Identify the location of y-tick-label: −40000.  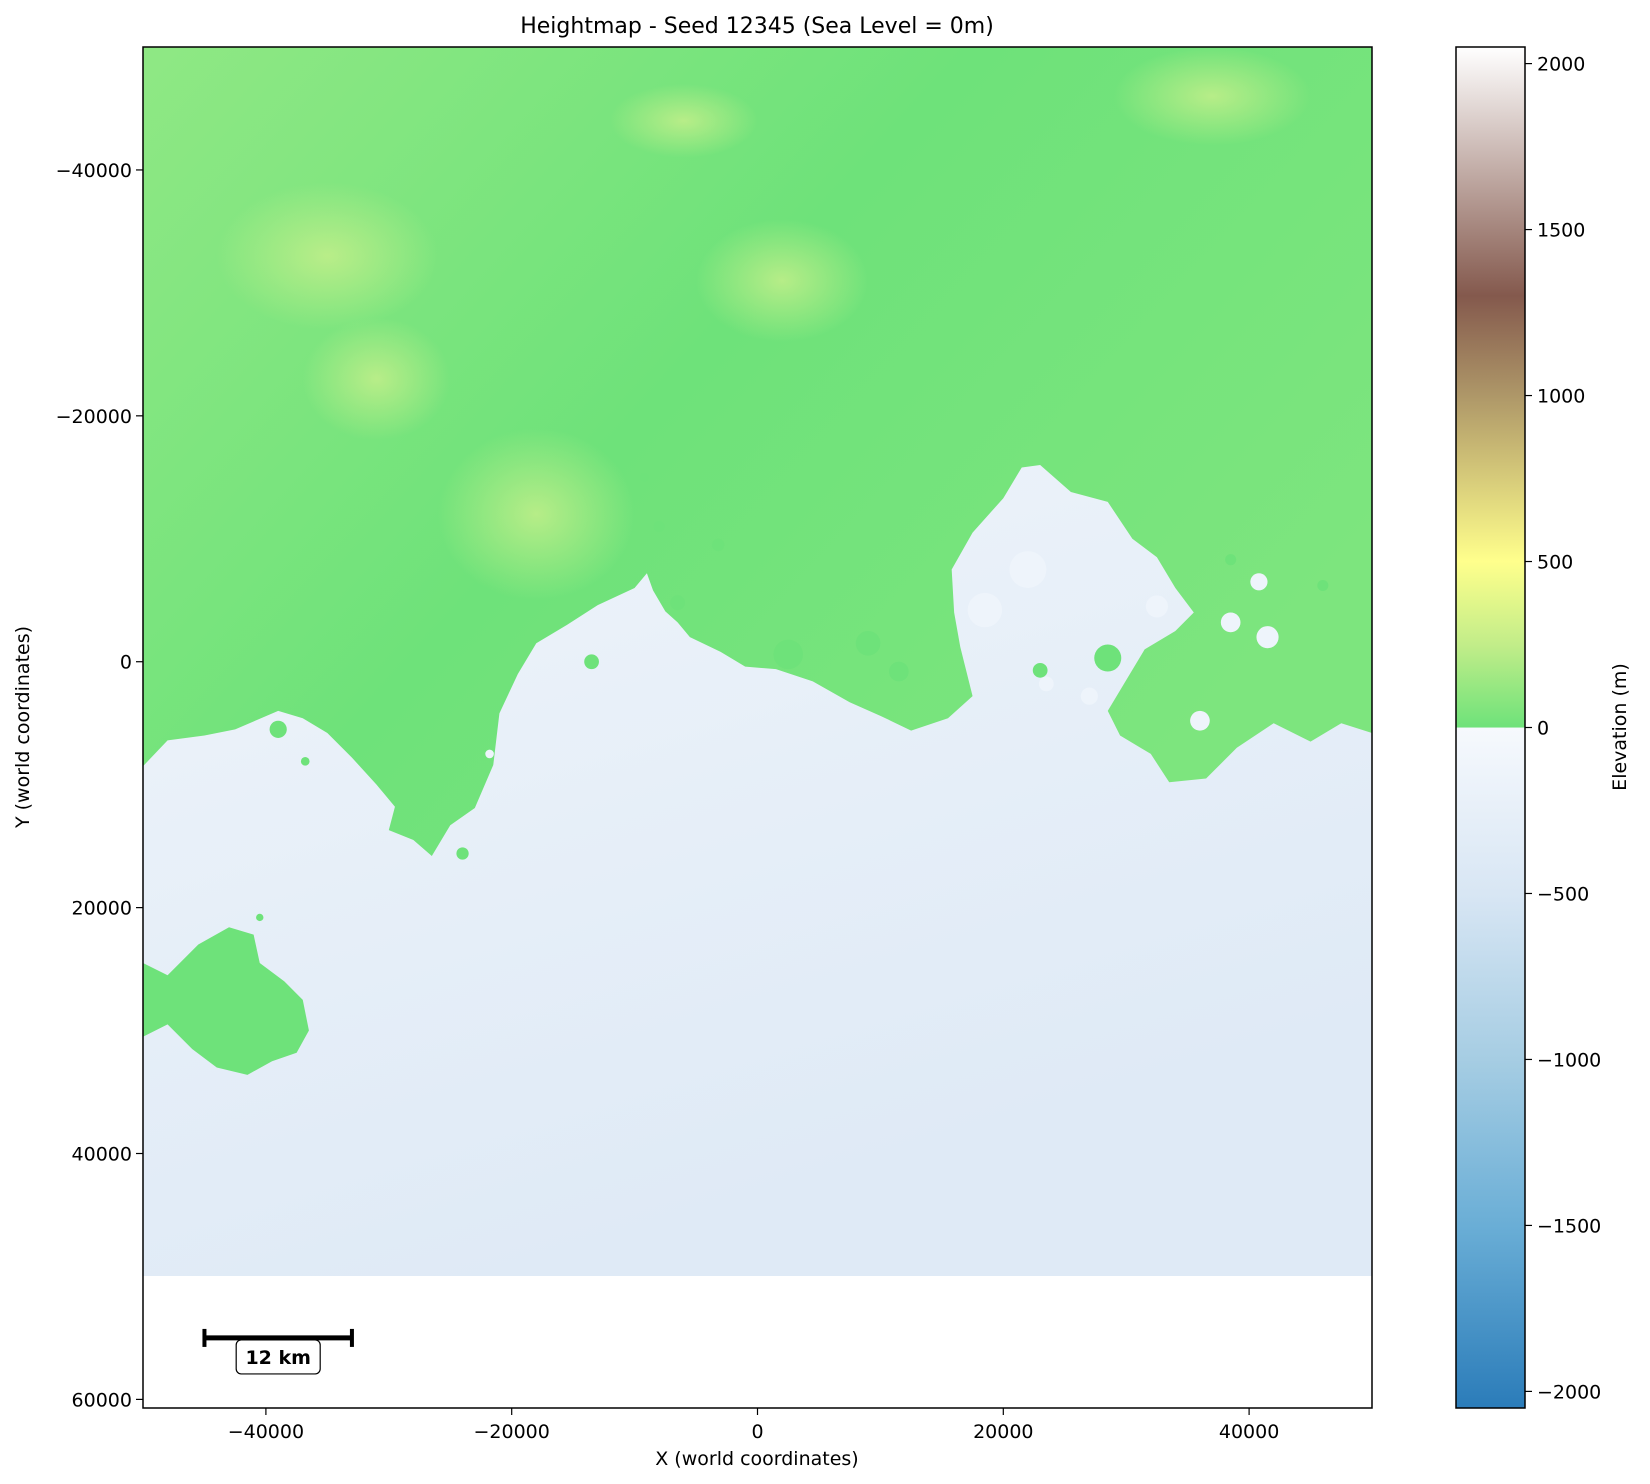
(94, 171).